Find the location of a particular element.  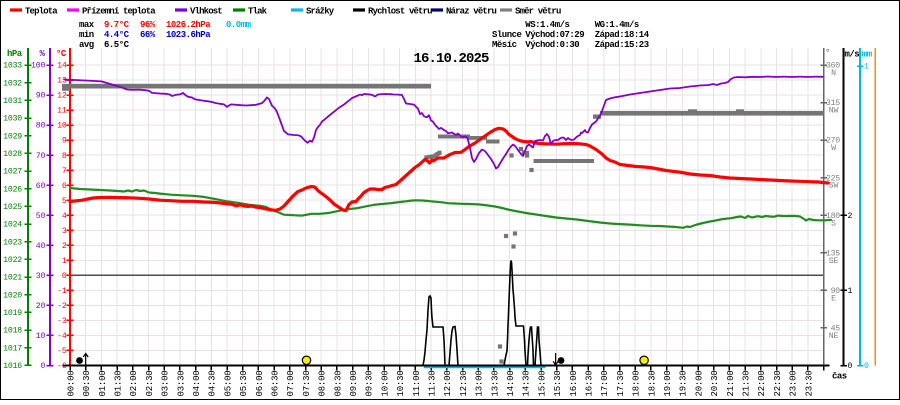

svg-text: 270 is located at coordinates (833, 141).